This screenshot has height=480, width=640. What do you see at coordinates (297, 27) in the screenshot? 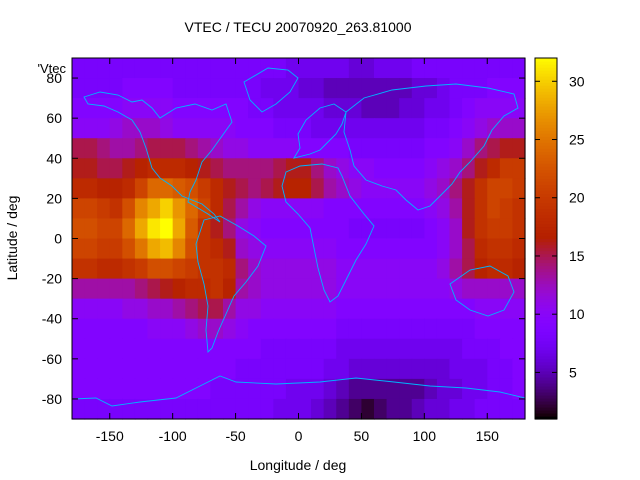
I see `chart-title: VTEC / TECU 20070920_263.81000` at bounding box center [297, 27].